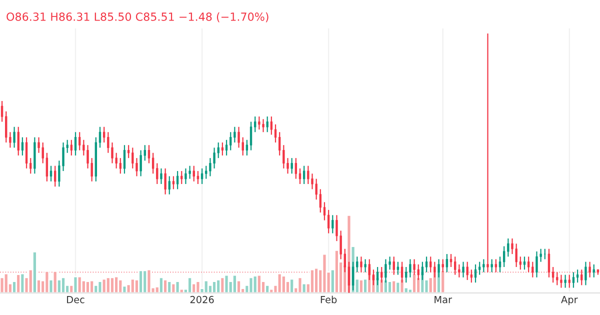  What do you see at coordinates (75, 300) in the screenshot?
I see `x-tick-label: Dec` at bounding box center [75, 300].